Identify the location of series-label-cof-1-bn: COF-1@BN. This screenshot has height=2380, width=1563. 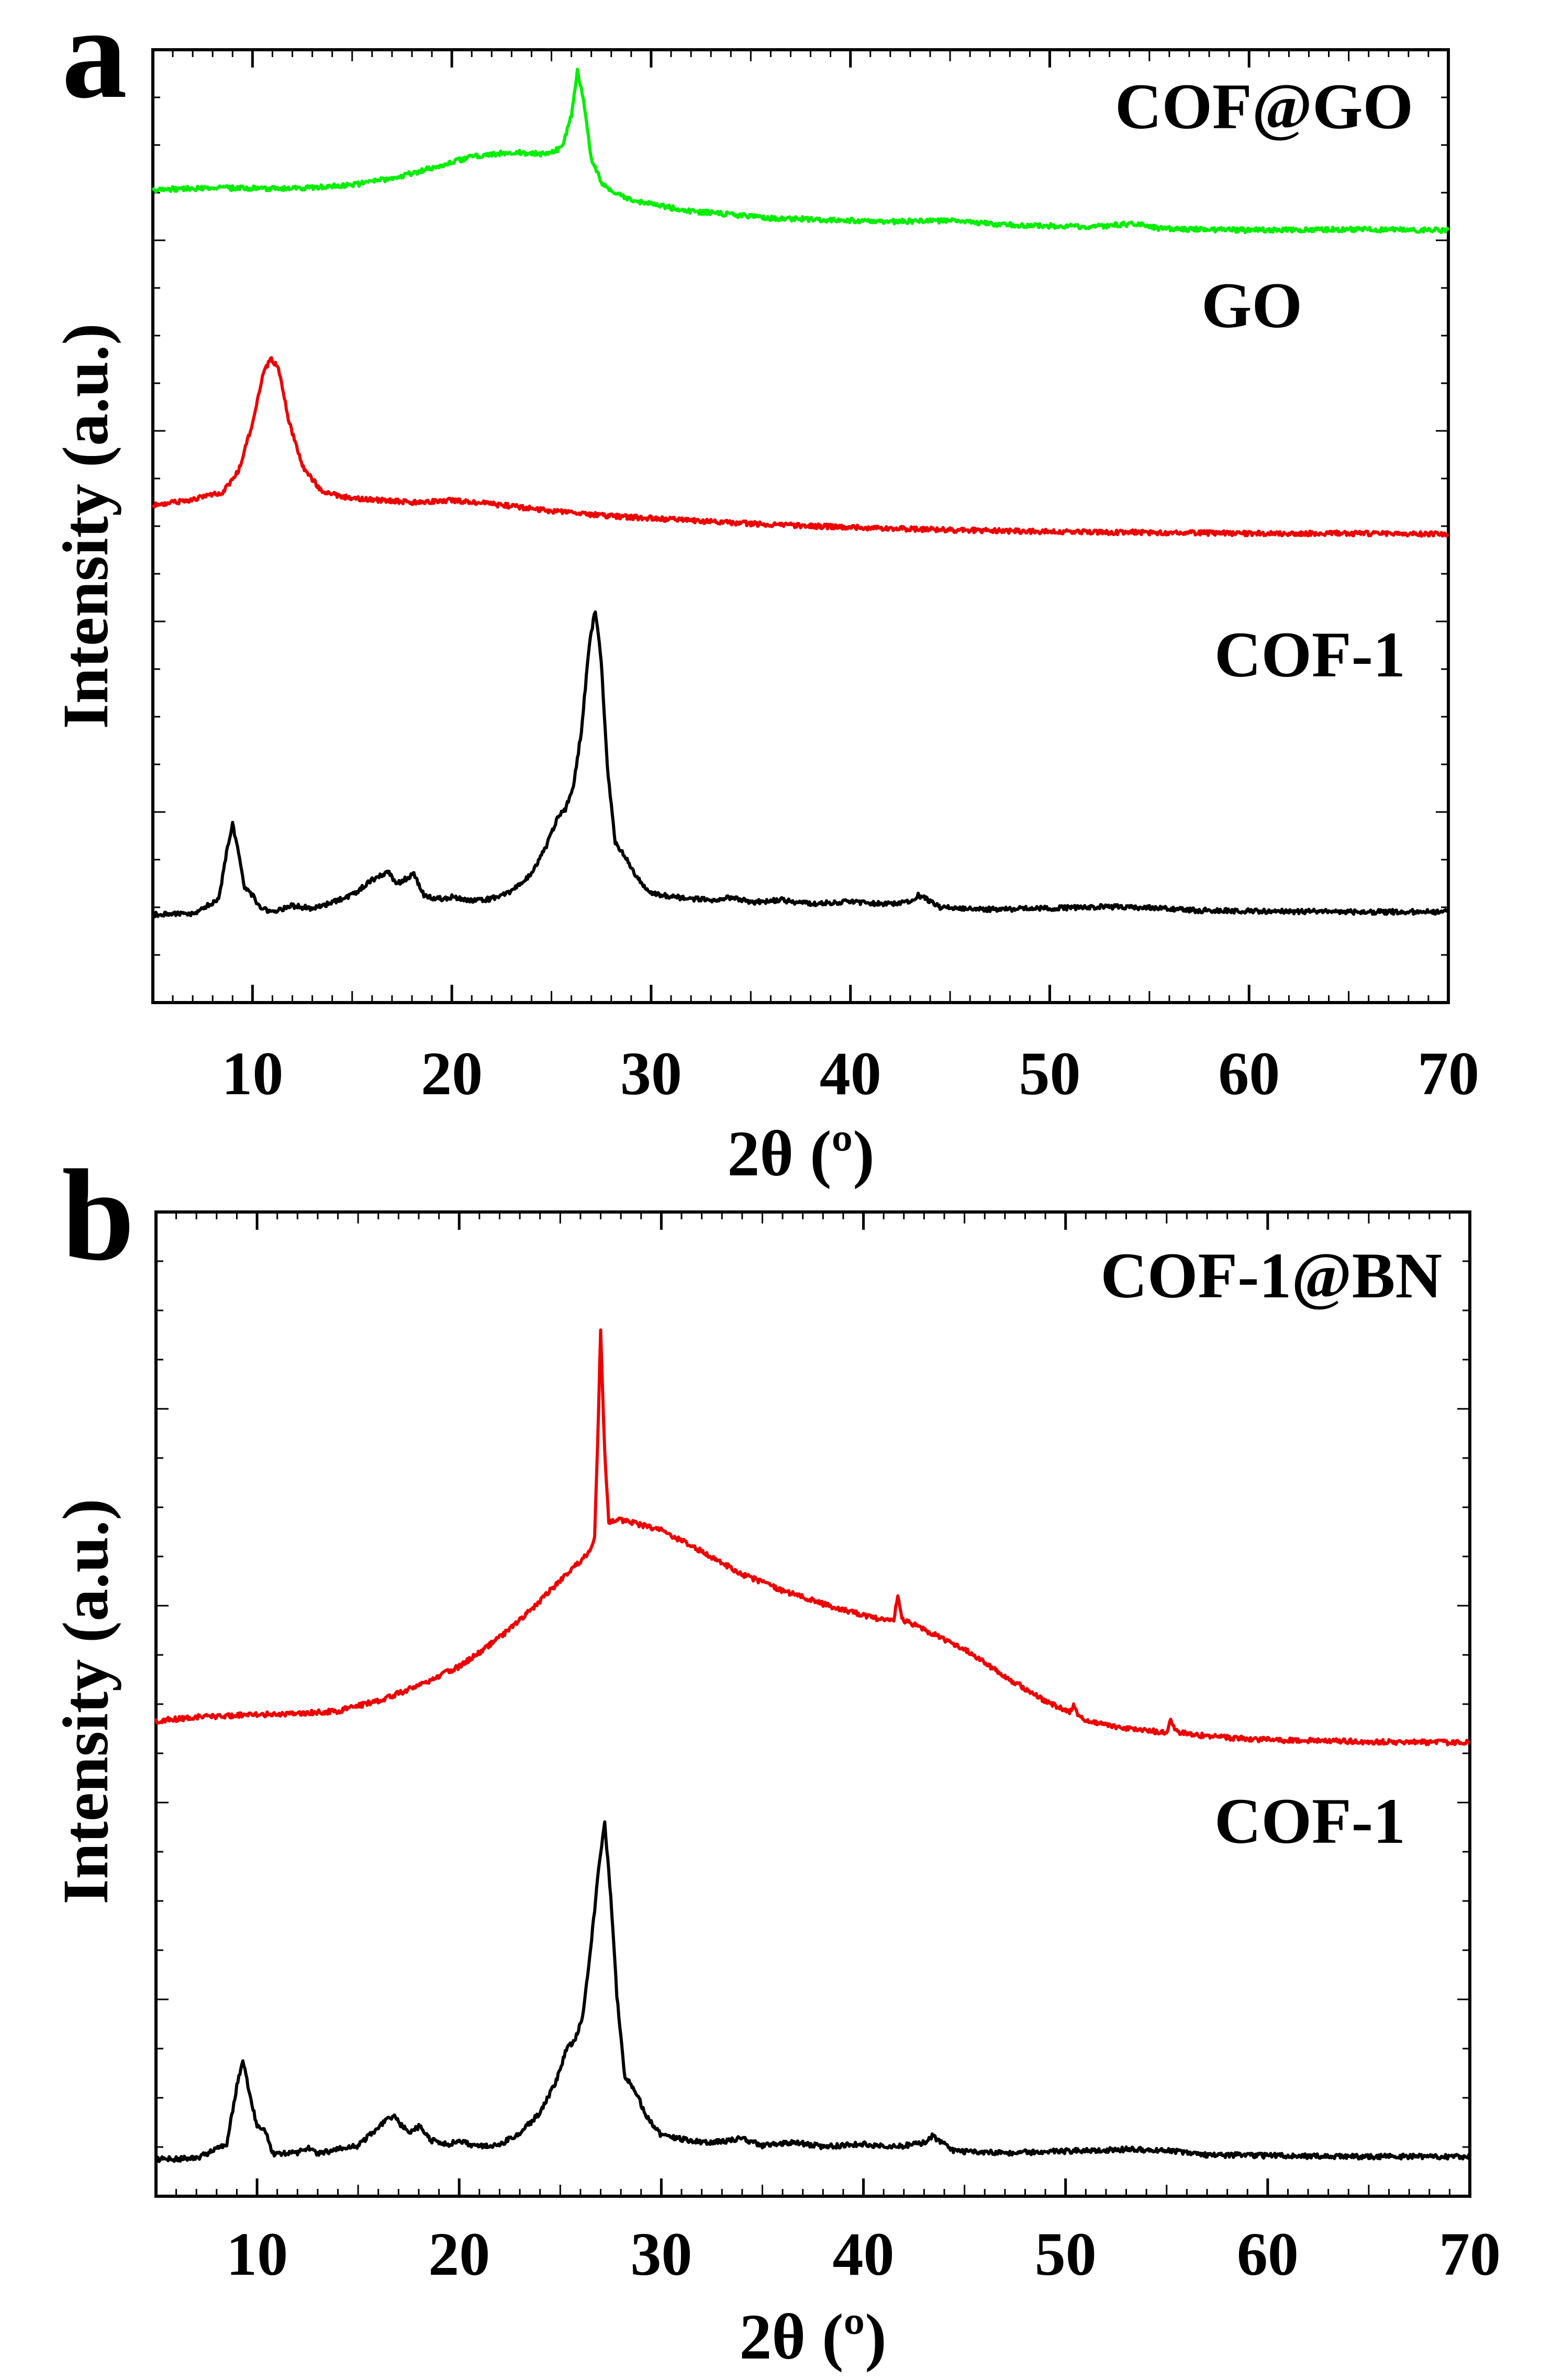
(1271, 1275).